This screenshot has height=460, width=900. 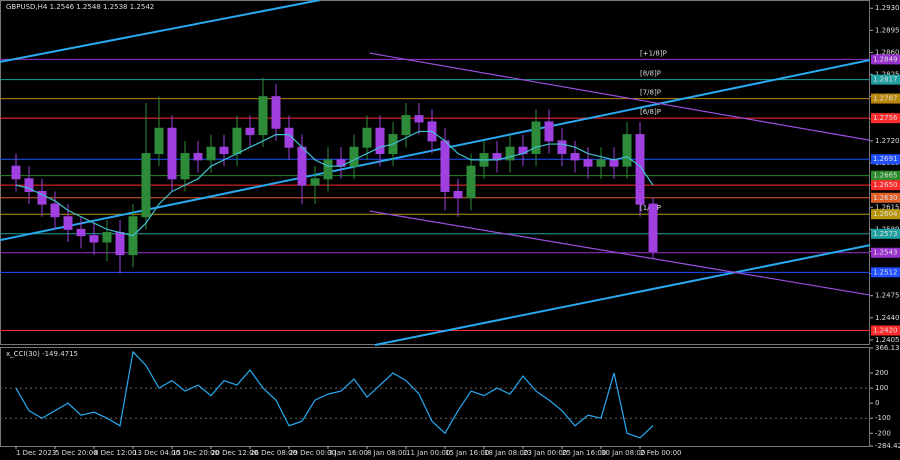 What do you see at coordinates (887, 30) in the screenshot?
I see `y-tick-label: 1.2895` at bounding box center [887, 30].